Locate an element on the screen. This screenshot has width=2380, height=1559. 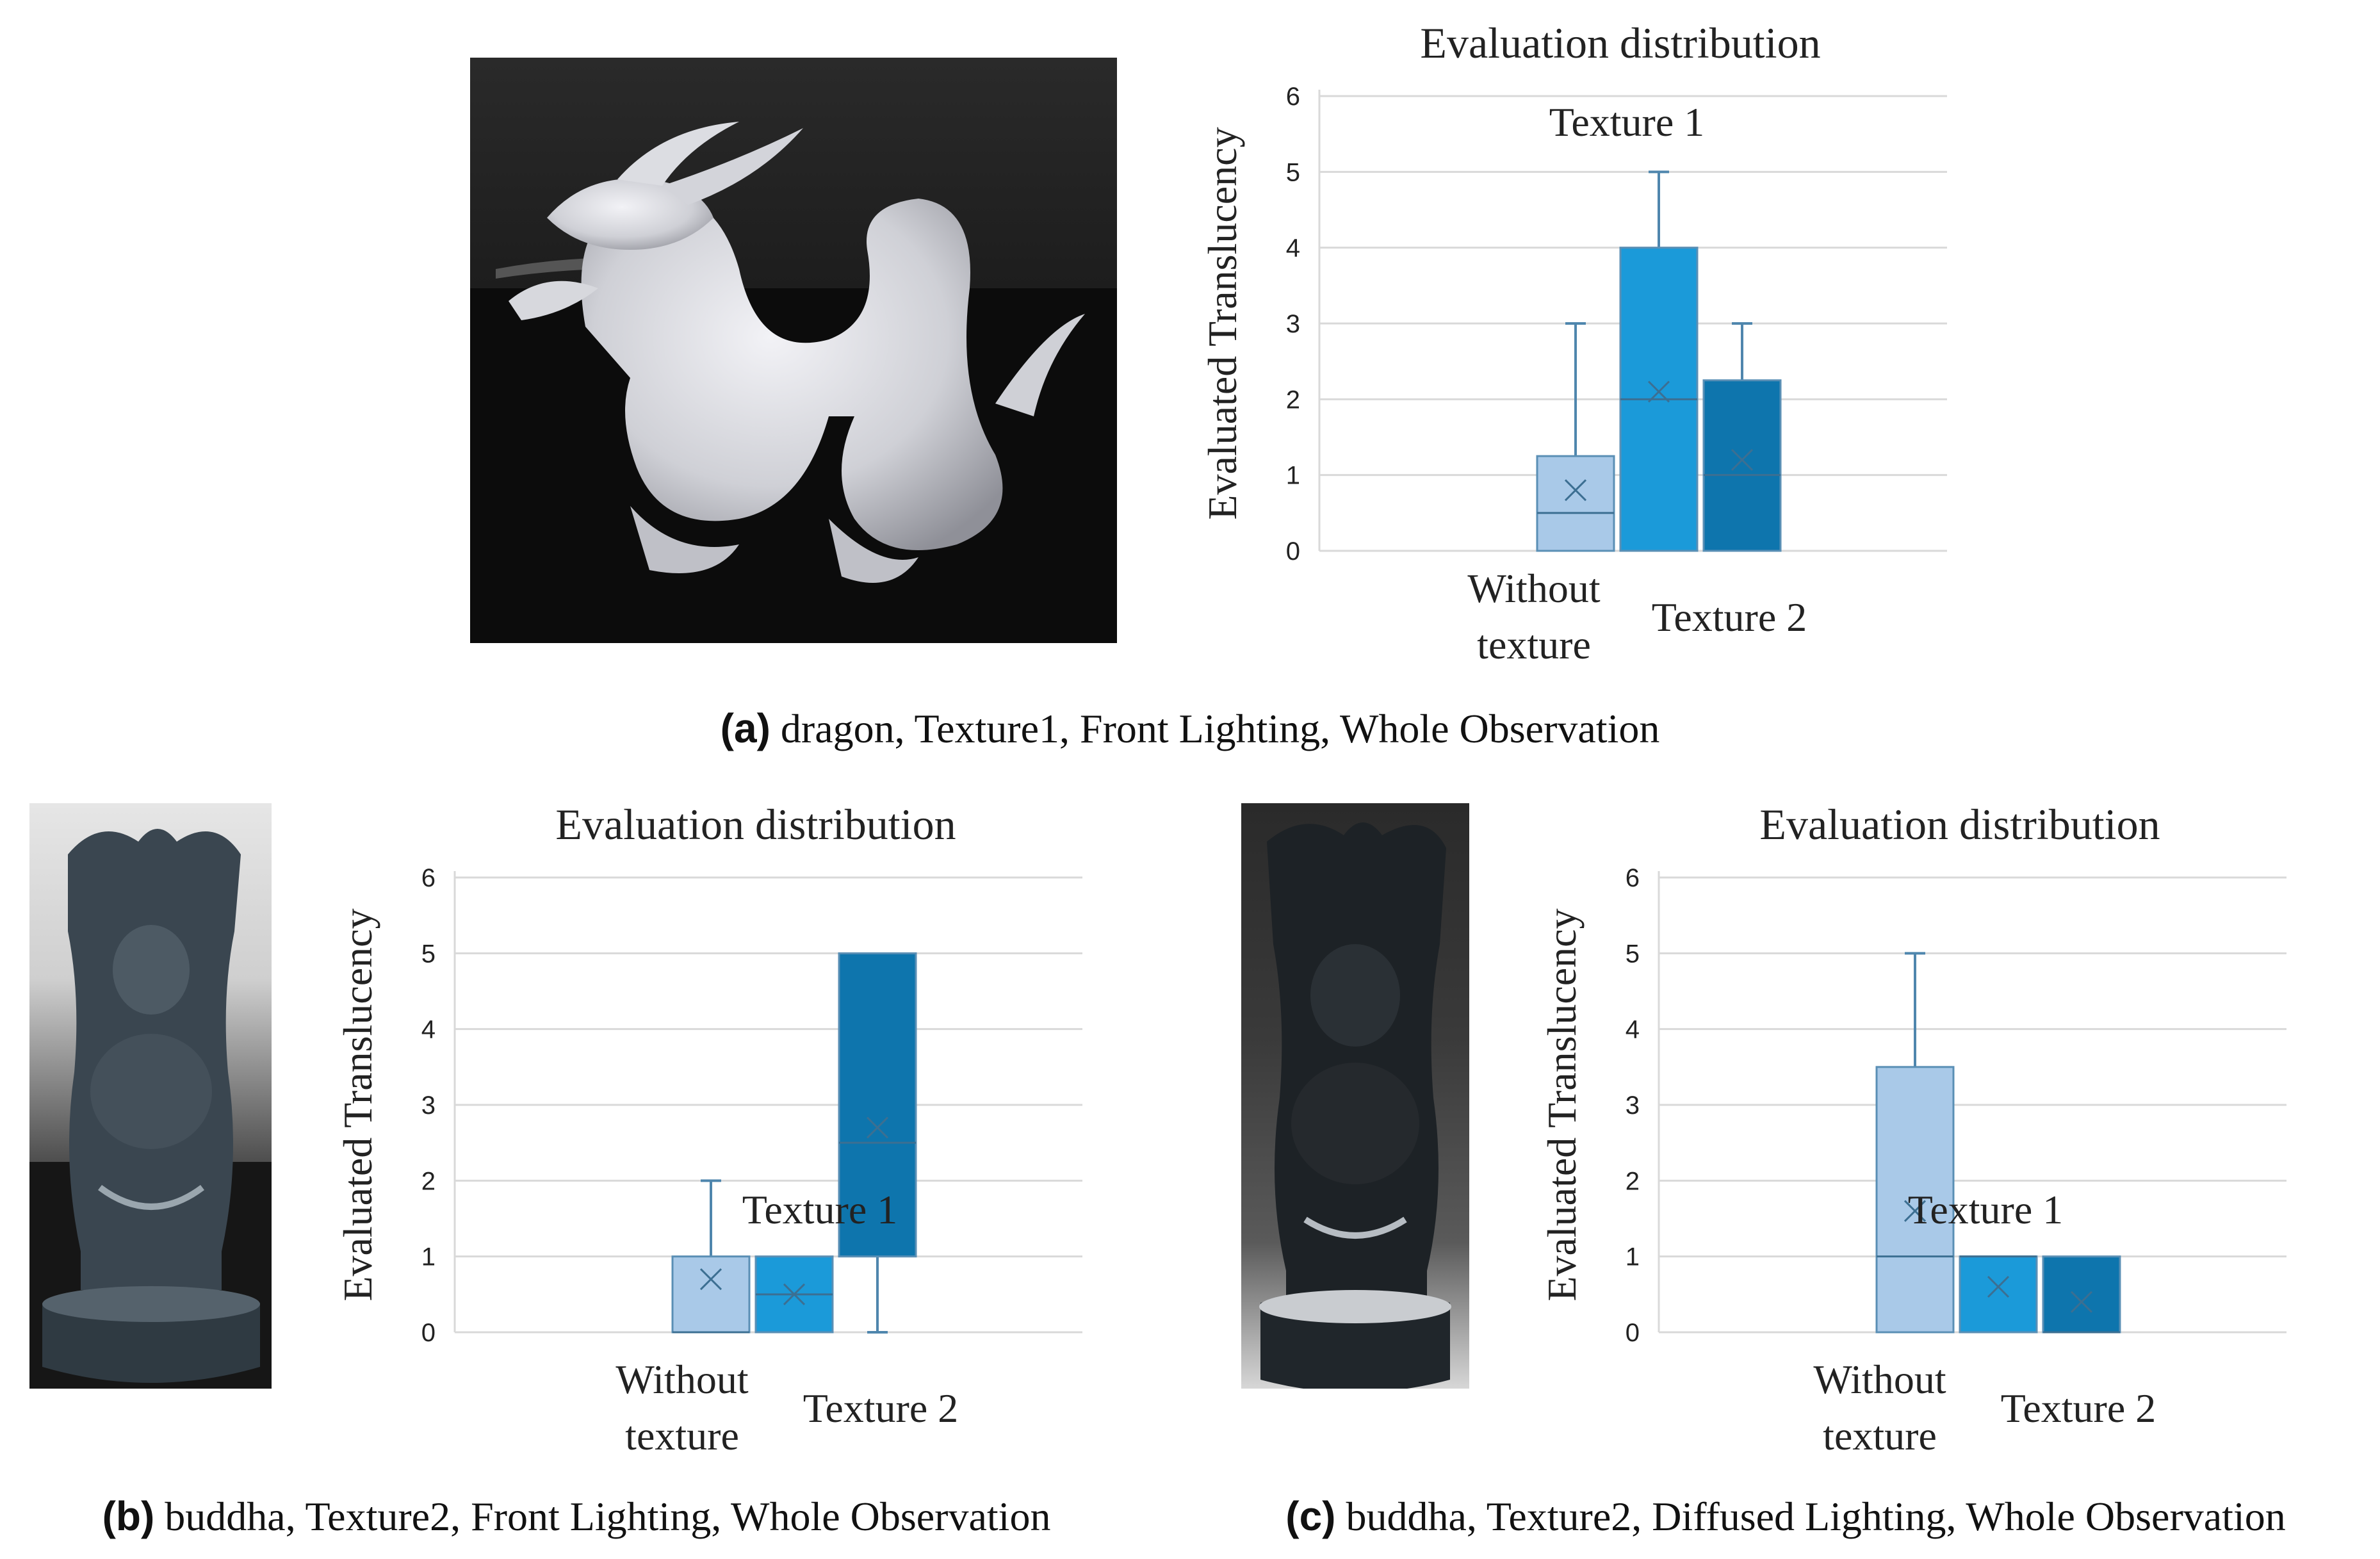
caption-a-letter: (a) is located at coordinates (745, 728).